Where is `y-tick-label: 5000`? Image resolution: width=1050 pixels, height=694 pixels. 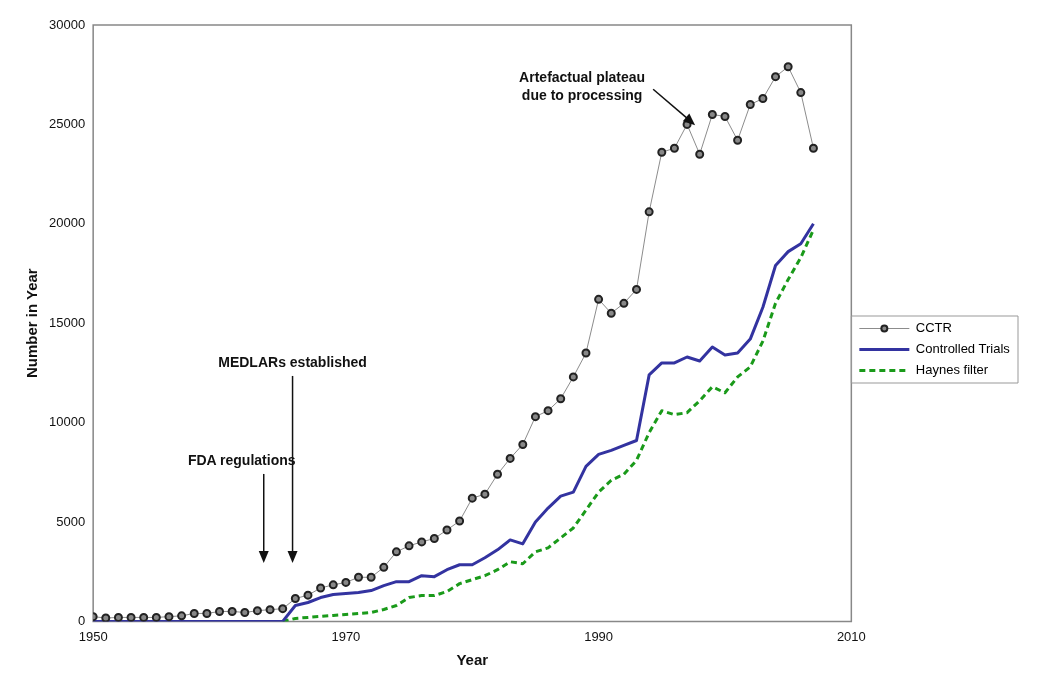 y-tick-label: 5000 is located at coordinates (71, 521).